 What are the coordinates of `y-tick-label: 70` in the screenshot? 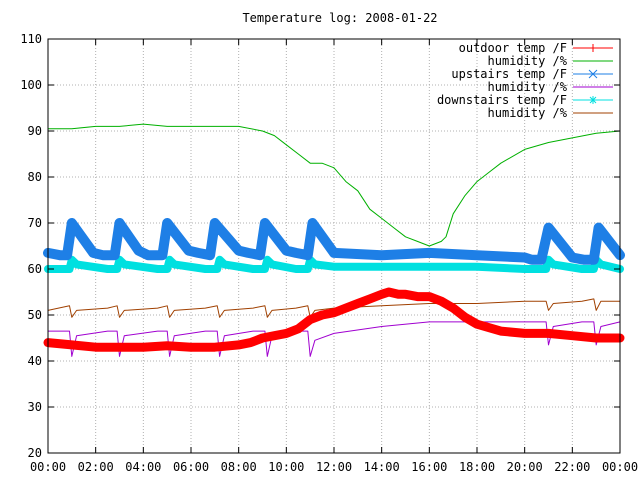 It's located at (35, 223).